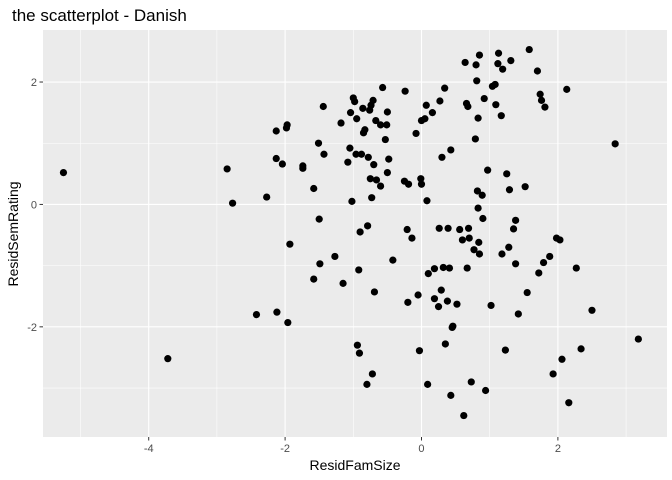  Describe the element at coordinates (149, 449) in the screenshot. I see `x-tick-label: -4` at that location.